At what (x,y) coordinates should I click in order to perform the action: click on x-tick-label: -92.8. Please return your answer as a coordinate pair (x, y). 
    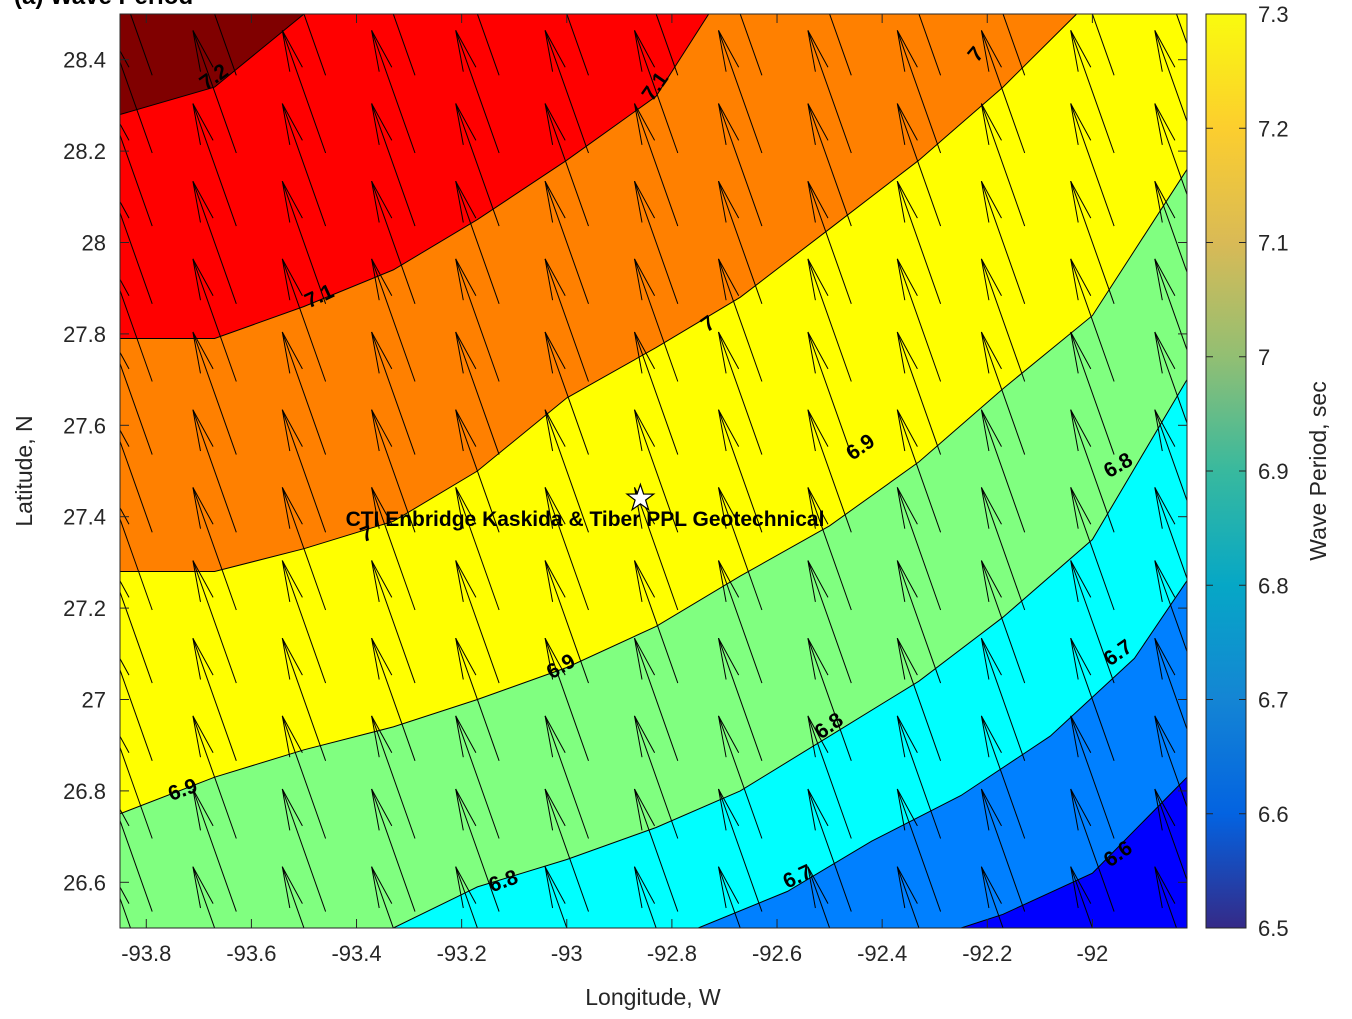
    Looking at the image, I should click on (672, 953).